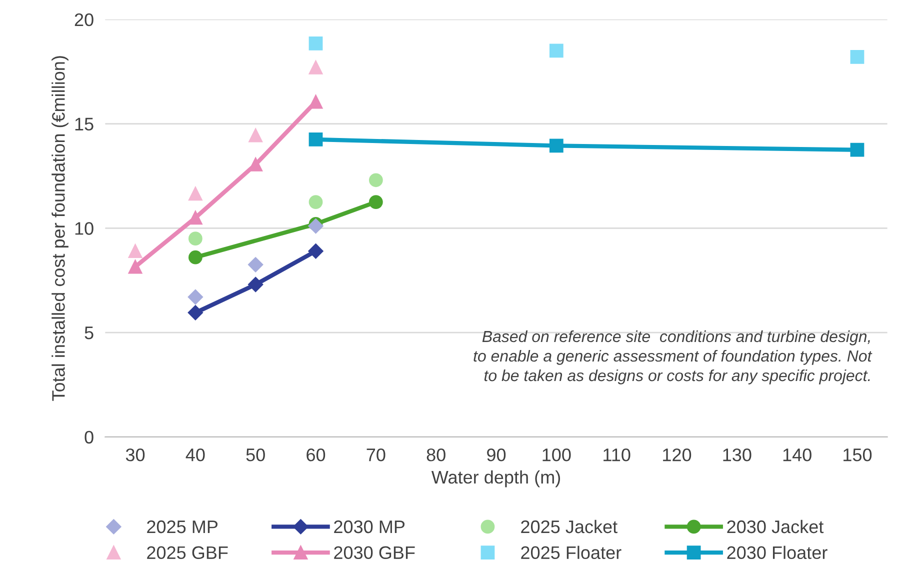  I want to click on legend-label: 2030 Floater, so click(777, 553).